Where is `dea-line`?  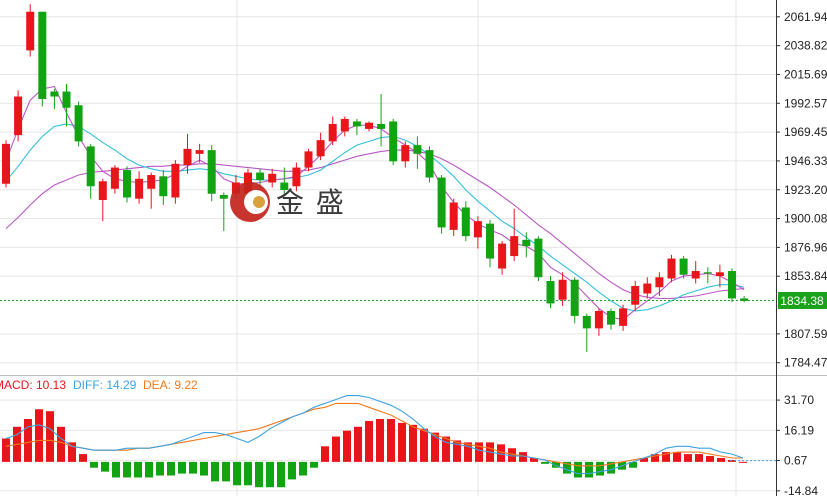 dea-line is located at coordinates (374, 434).